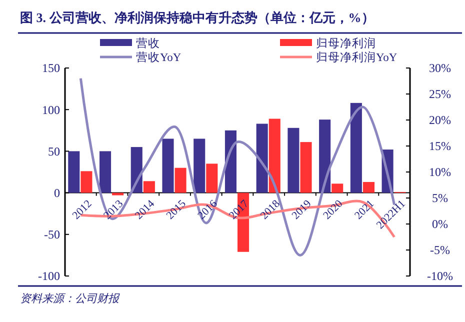  I want to click on y-tick-label: -100, so click(49, 276).